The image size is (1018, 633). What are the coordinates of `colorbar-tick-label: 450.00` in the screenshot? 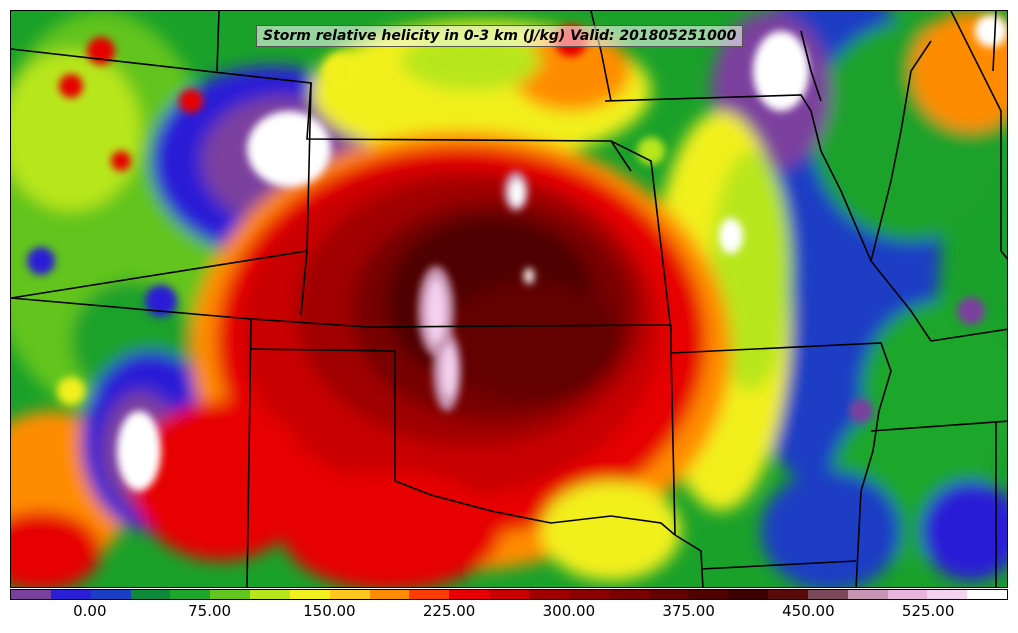 It's located at (808, 611).